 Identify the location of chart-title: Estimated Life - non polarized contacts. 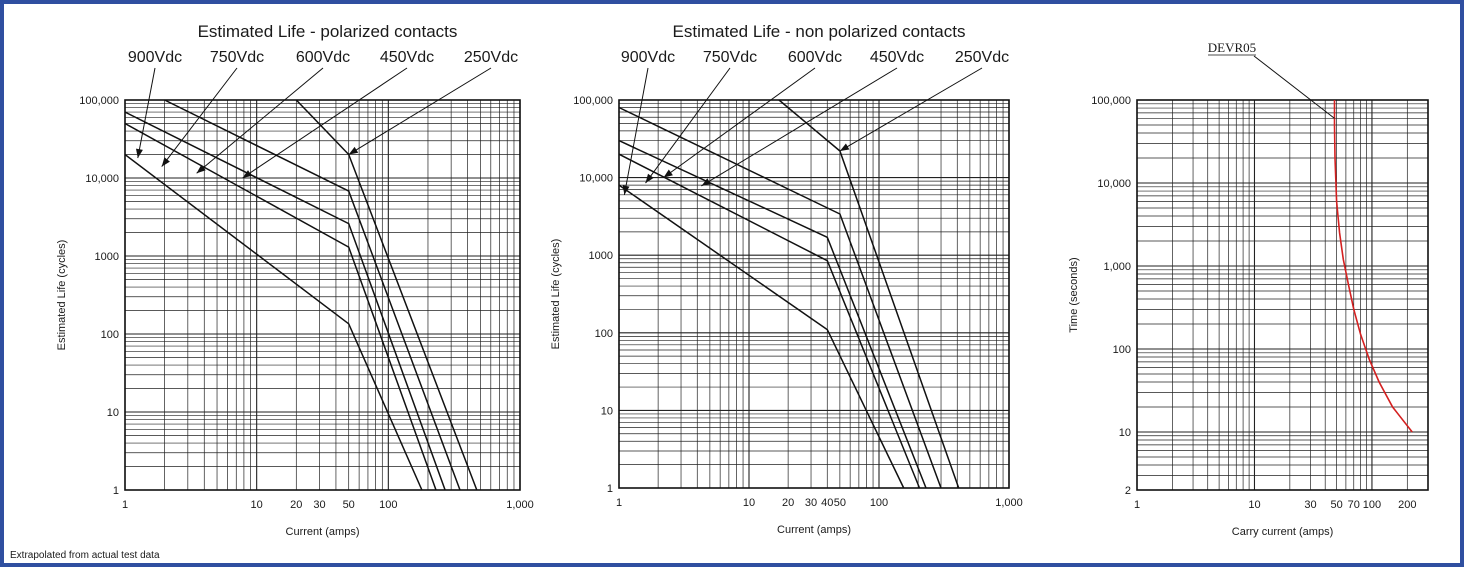
(819, 31).